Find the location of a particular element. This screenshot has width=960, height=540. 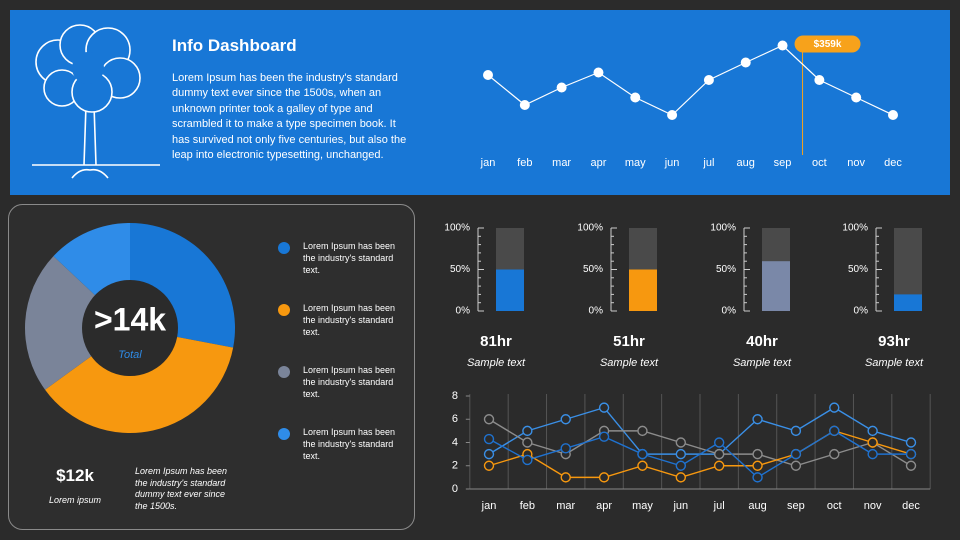

pie-hole is located at coordinates (130, 328).